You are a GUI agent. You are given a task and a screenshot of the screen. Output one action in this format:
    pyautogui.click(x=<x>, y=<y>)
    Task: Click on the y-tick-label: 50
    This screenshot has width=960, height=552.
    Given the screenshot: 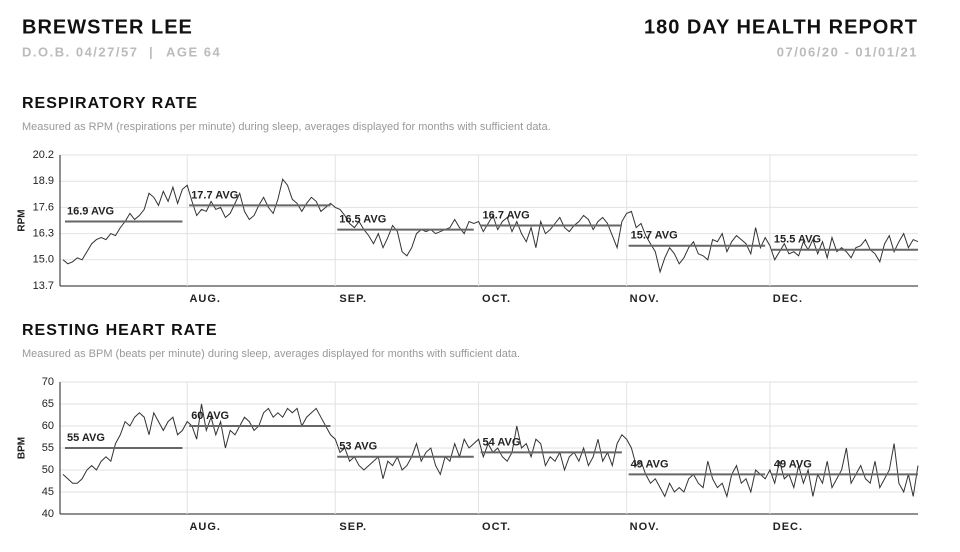 What is the action you would take?
    pyautogui.click(x=48, y=470)
    